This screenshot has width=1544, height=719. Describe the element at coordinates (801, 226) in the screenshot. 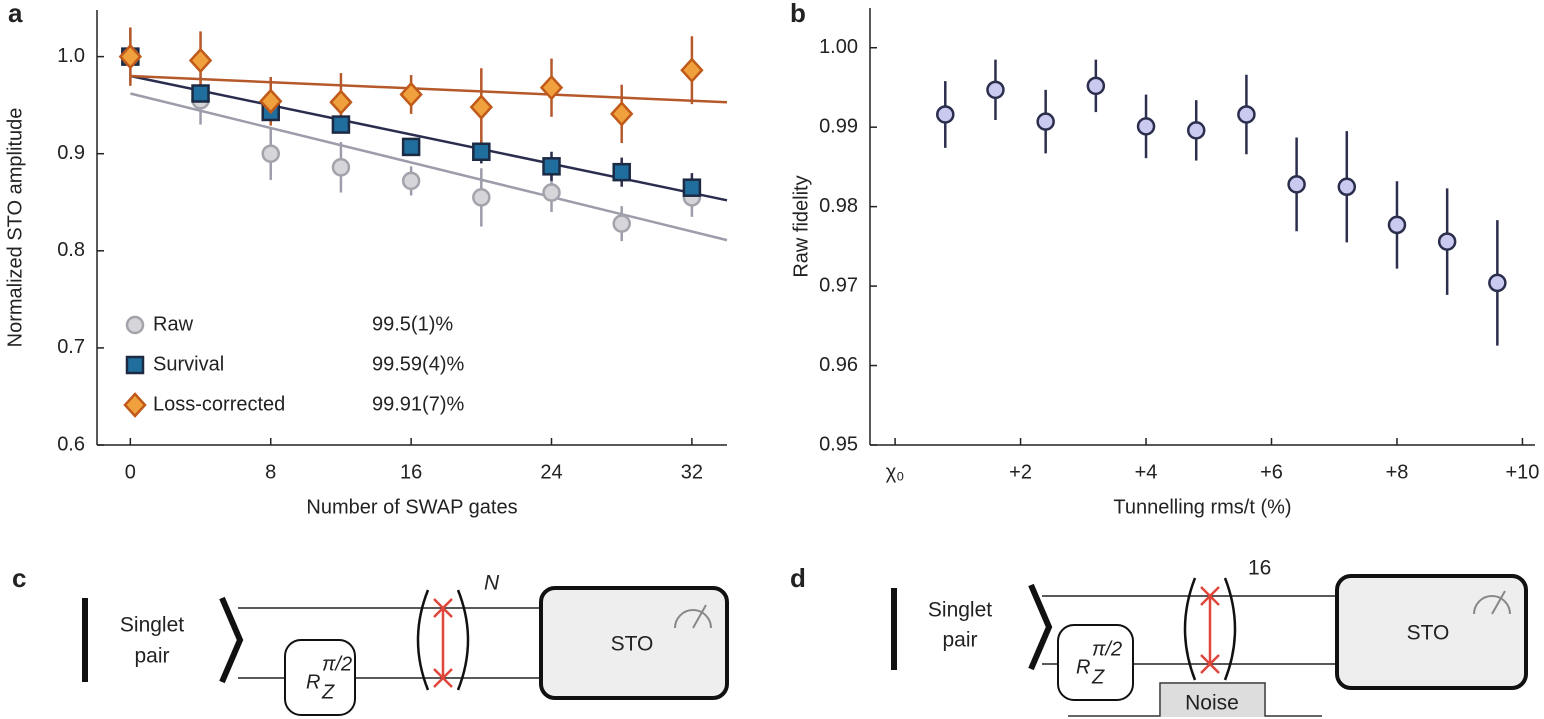

I see `y-axis-label: Raw fidelity` at that location.